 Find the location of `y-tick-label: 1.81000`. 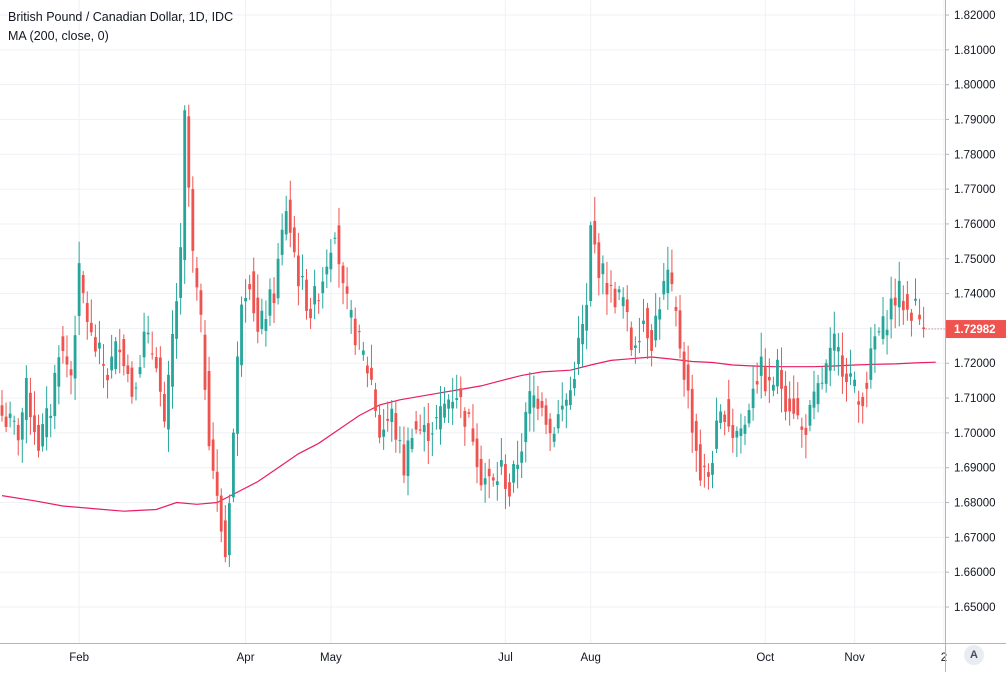

y-tick-label: 1.81000 is located at coordinates (975, 51).